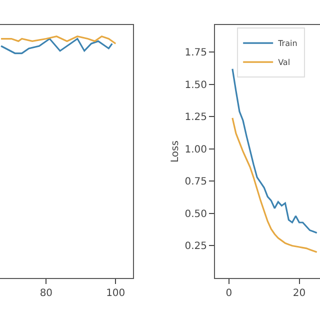  I want to click on y-tick-label: 1.25, so click(196, 118).